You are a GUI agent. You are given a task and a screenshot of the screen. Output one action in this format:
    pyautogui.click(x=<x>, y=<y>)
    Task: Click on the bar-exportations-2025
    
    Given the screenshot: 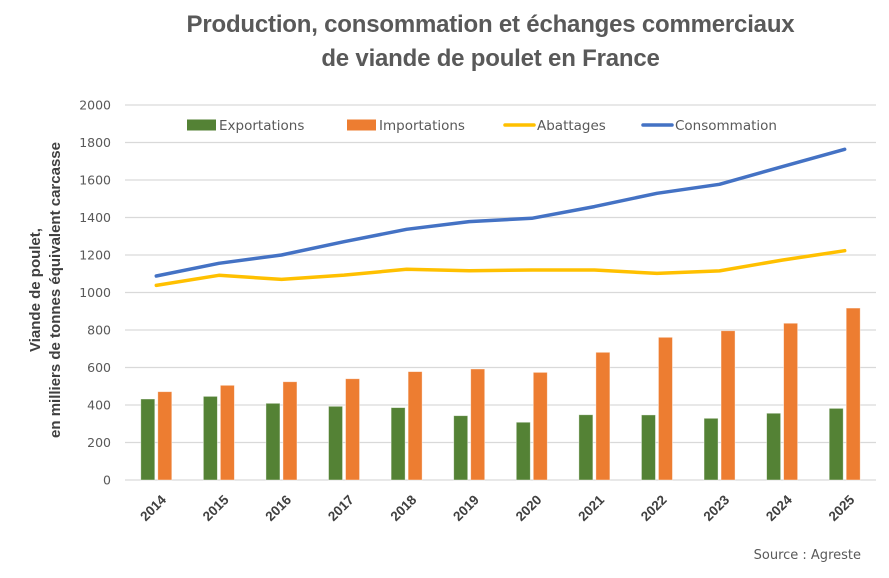 What is the action you would take?
    pyautogui.click(x=836, y=444)
    